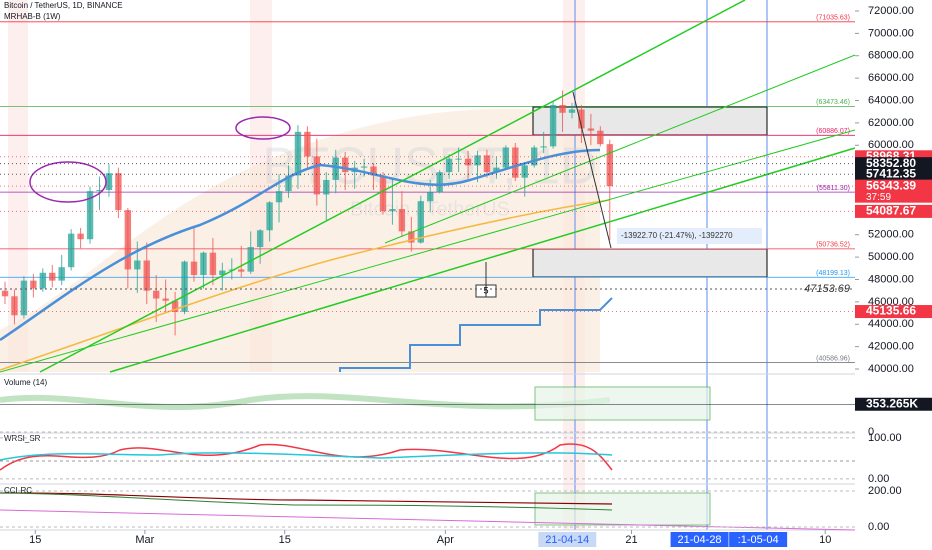 This screenshot has height=550, width=932. I want to click on price-label: 54087.67, so click(891, 211).